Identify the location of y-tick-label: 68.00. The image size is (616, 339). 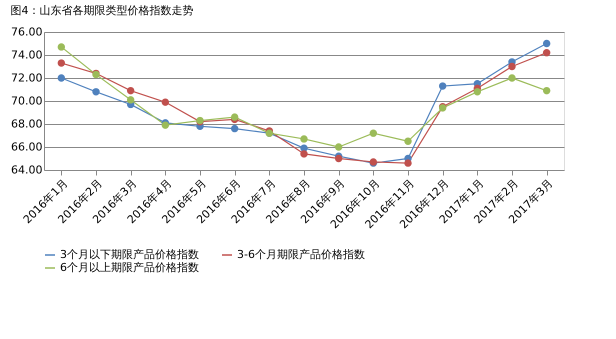
(26, 124).